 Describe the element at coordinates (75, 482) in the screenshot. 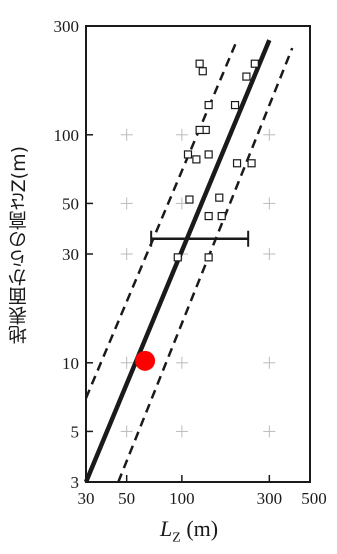

I see `y-tick-label: 3` at that location.